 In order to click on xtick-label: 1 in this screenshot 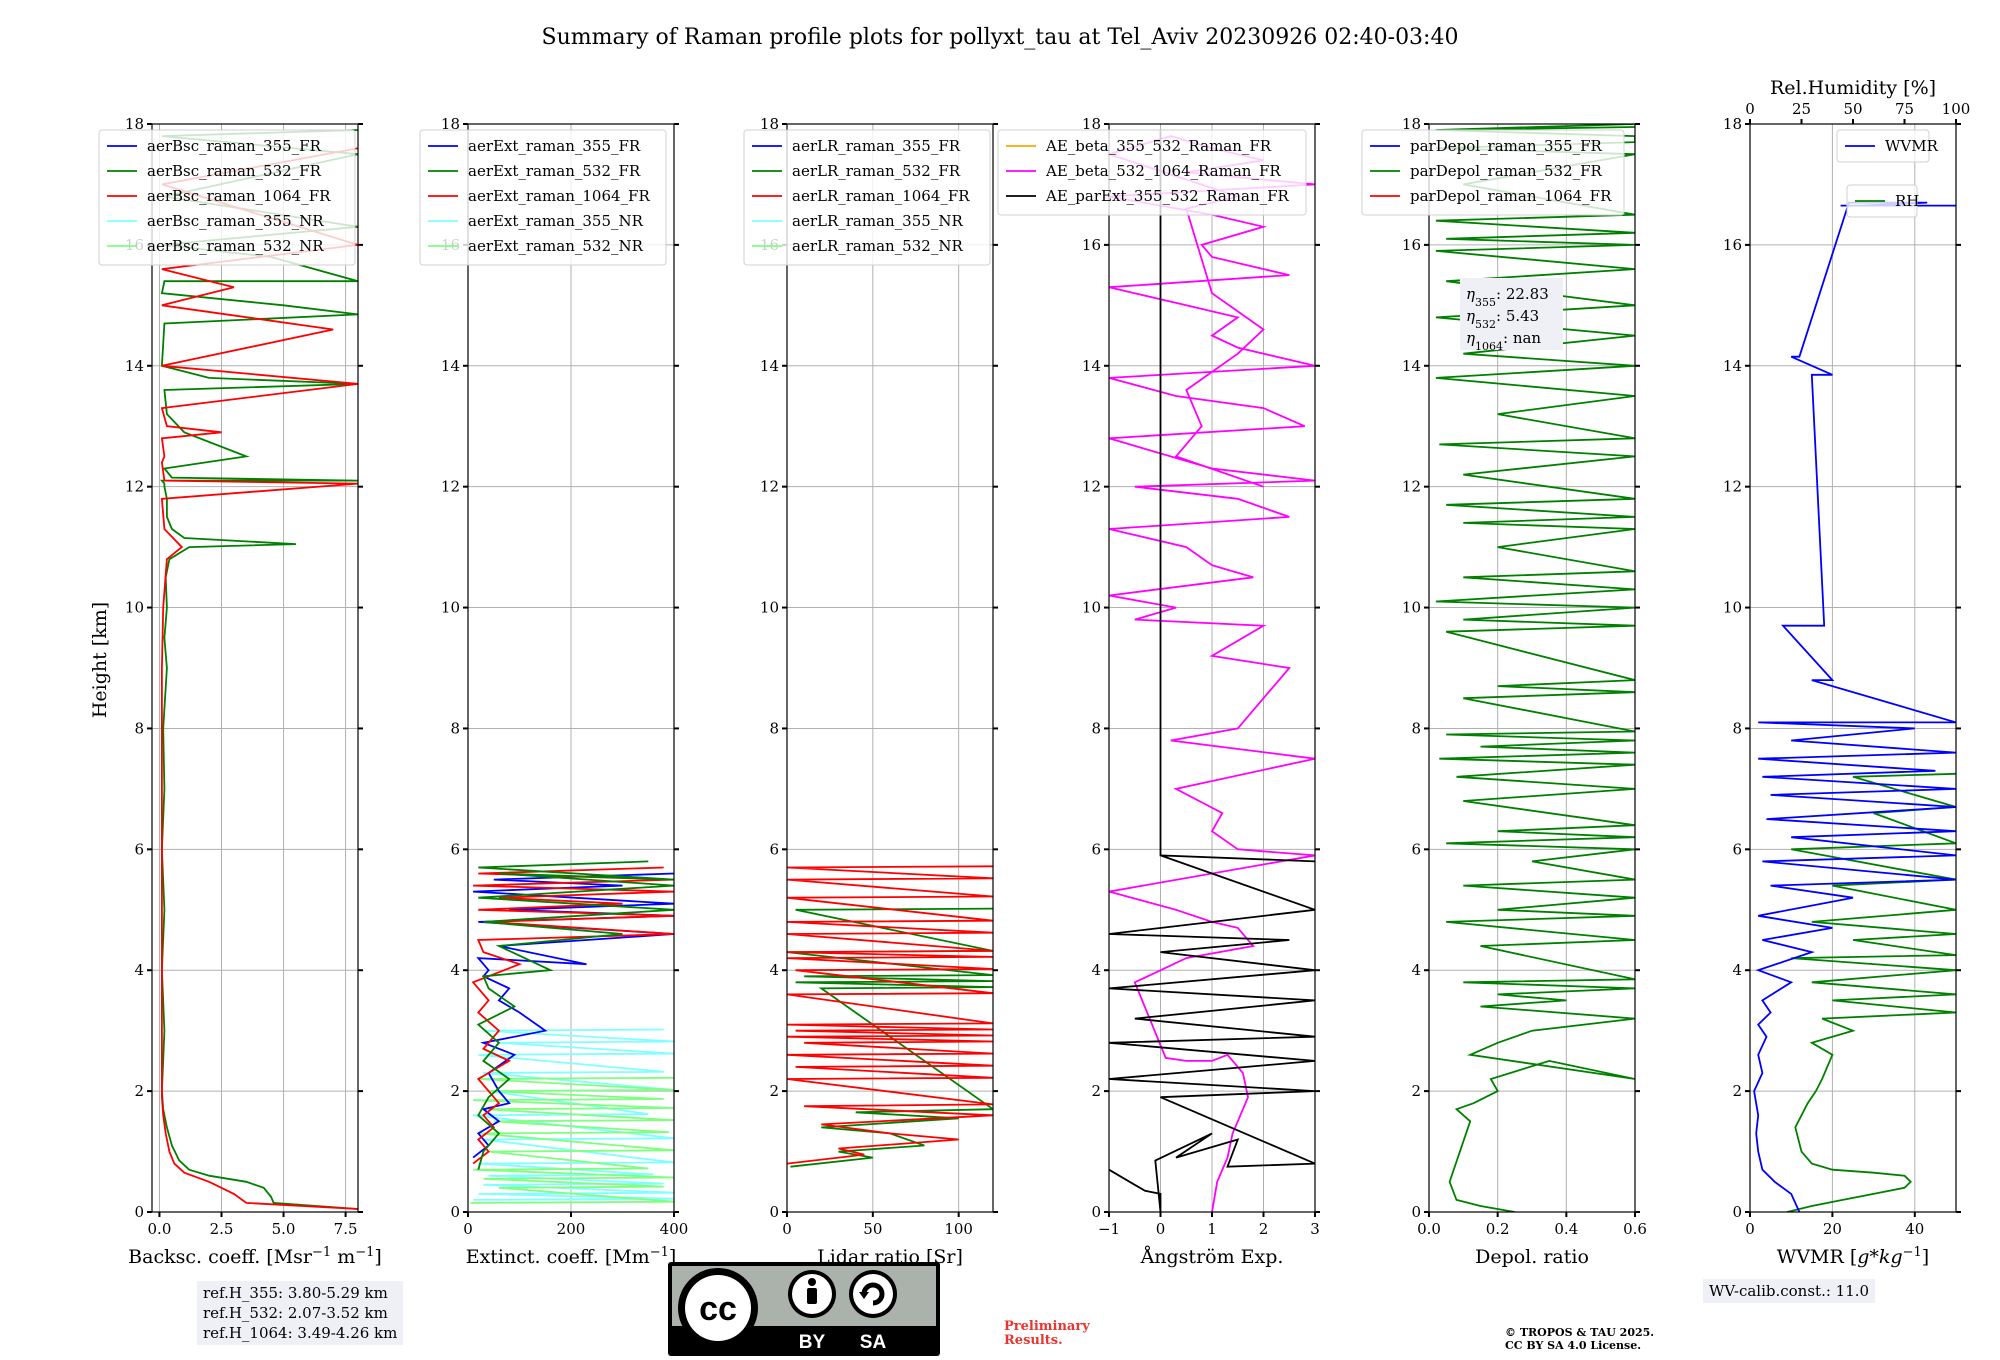, I will do `click(1212, 1229)`.